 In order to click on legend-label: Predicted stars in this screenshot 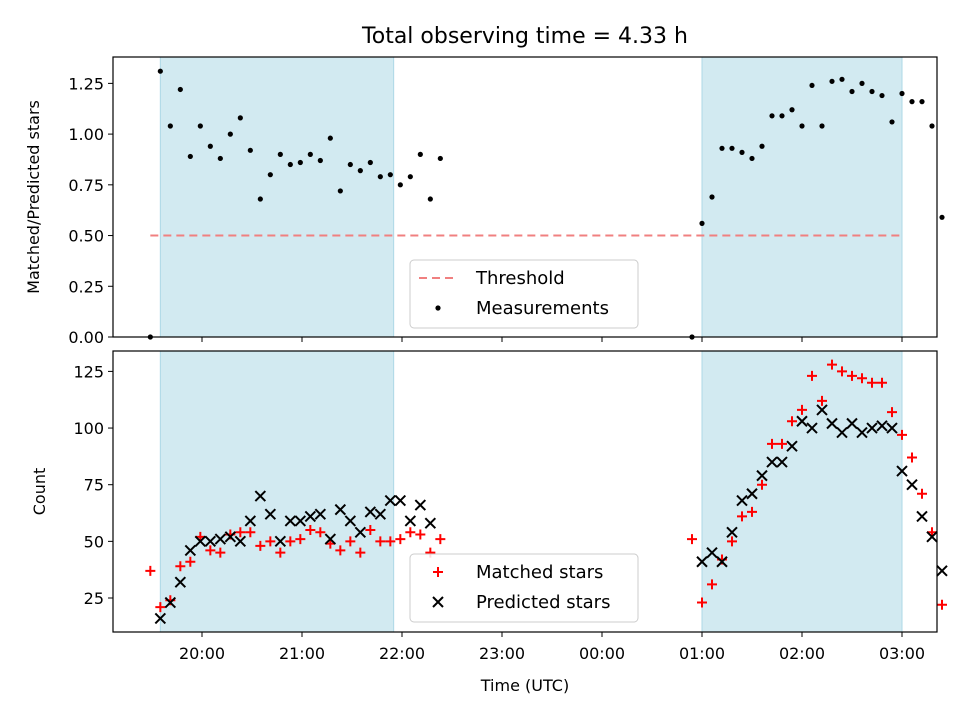, I will do `click(543, 602)`.